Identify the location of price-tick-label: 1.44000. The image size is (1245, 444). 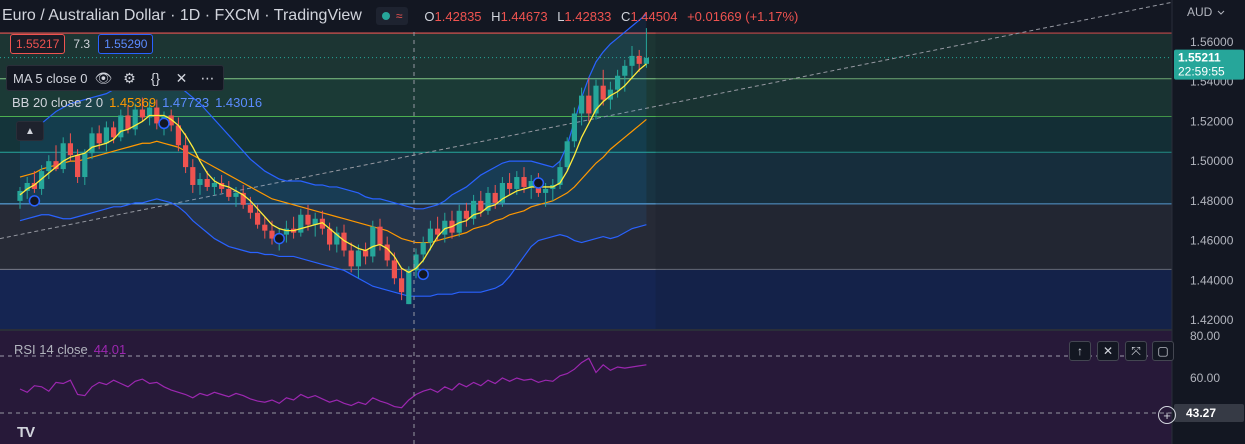
(1212, 280).